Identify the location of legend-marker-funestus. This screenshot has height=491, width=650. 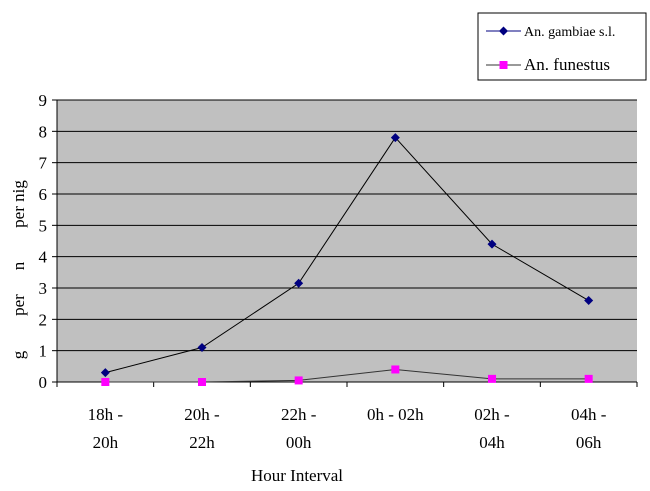
(503, 65).